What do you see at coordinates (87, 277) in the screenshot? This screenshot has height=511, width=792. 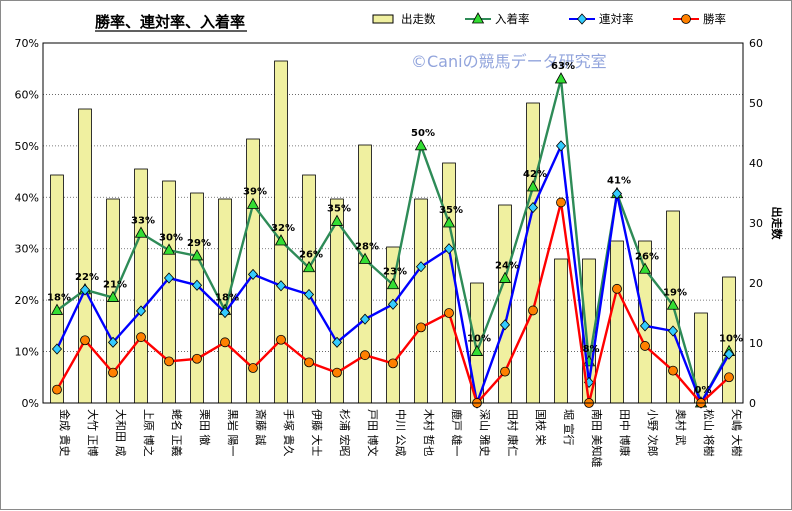 I see `data-label: 22%` at bounding box center [87, 277].